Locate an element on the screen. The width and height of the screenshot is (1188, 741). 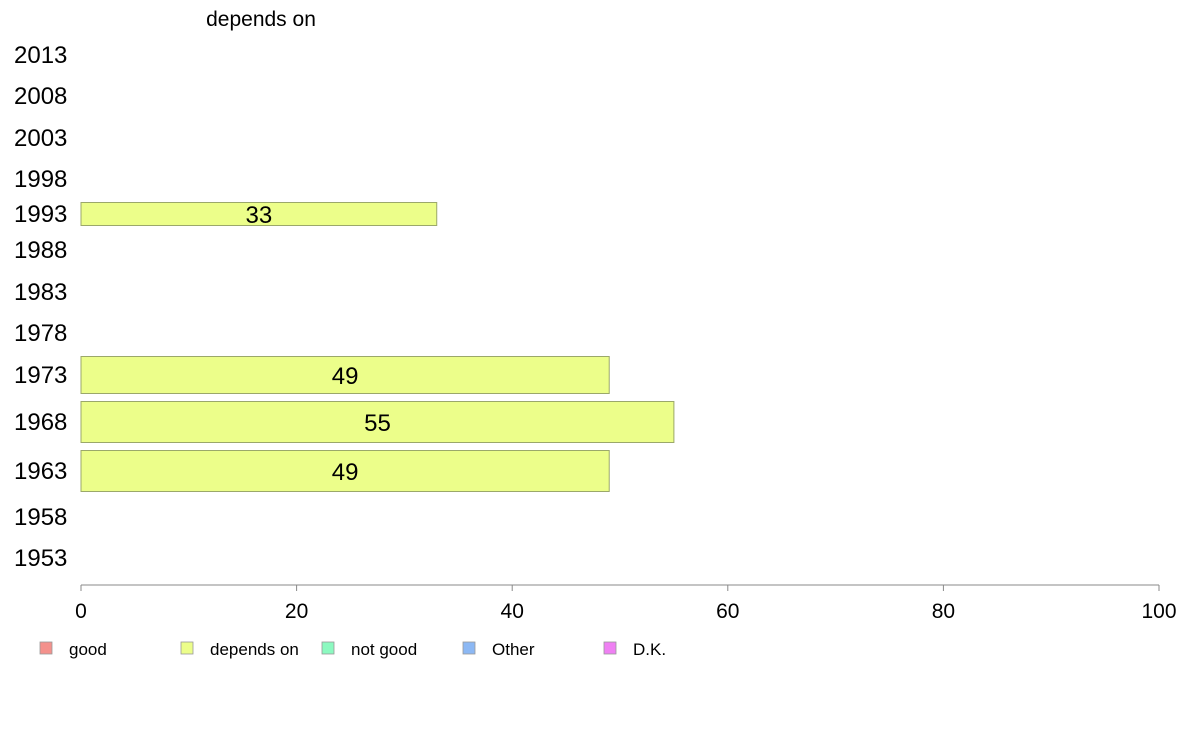
y-tick-label: 1968 is located at coordinates (40, 422).